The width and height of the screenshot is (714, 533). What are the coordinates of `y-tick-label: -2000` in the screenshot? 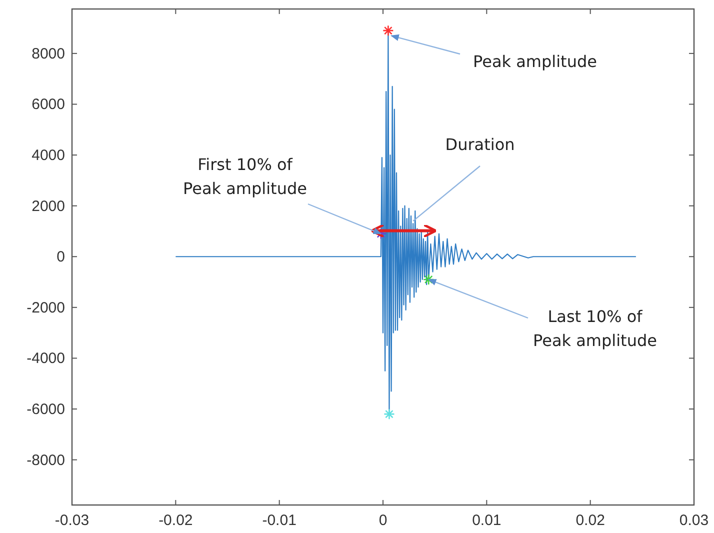 It's located at (45, 307).